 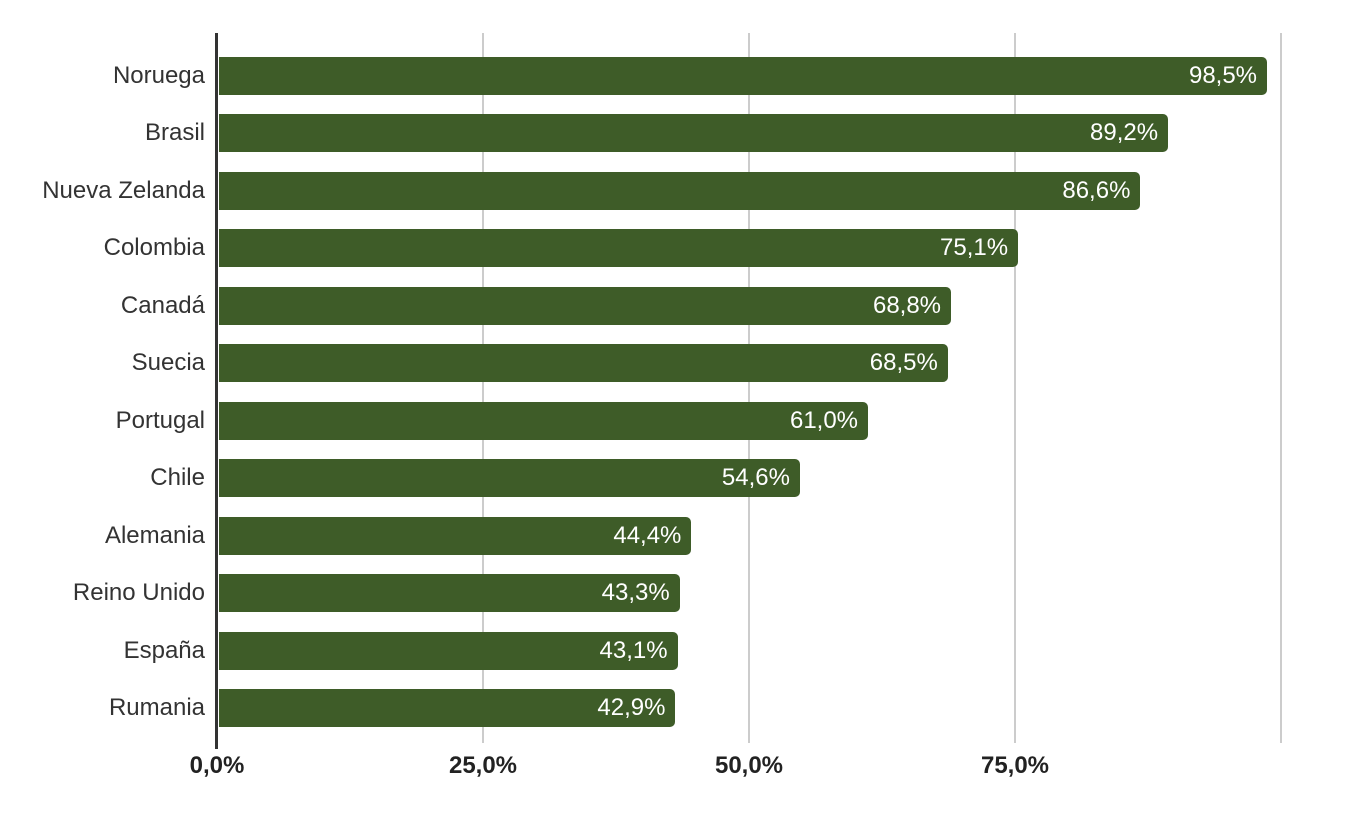 I want to click on bar-row: Reino Unido 43,3%, so click(x=674, y=594).